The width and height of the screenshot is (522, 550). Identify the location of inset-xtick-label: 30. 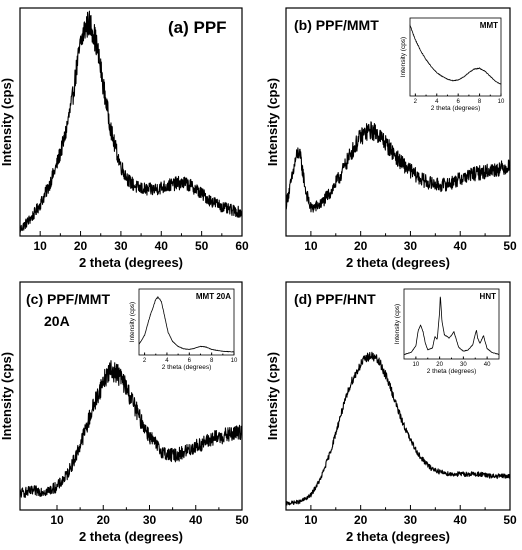
(463, 365).